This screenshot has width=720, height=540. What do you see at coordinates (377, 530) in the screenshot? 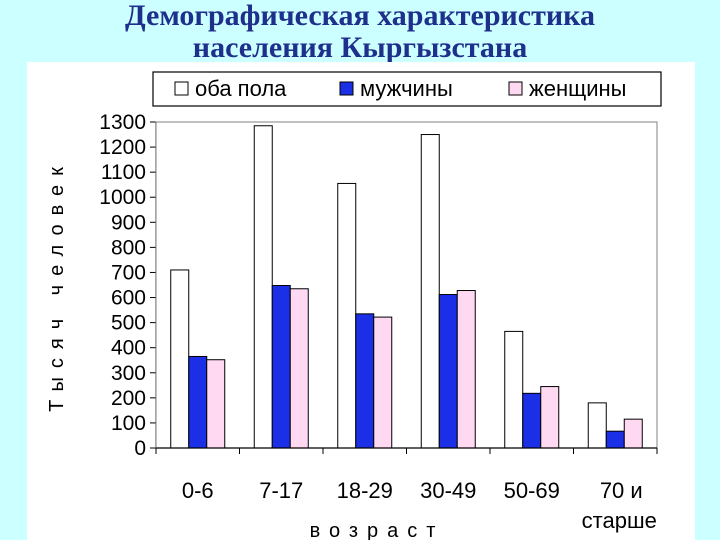
I see `x-axis-title: возраст` at bounding box center [377, 530].